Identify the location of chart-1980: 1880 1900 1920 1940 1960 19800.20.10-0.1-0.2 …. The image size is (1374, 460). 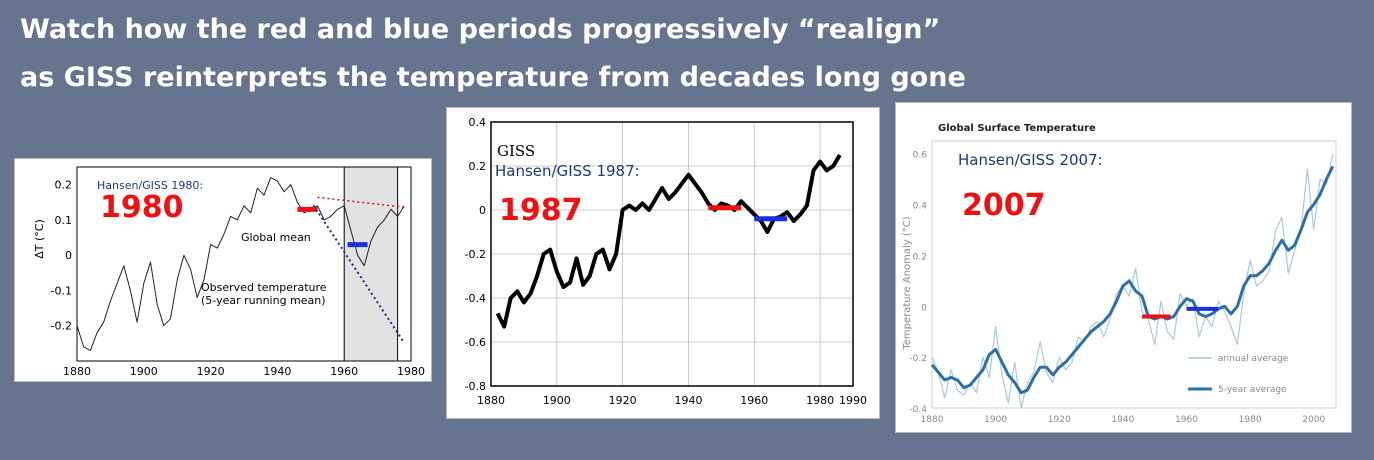
(229, 272).